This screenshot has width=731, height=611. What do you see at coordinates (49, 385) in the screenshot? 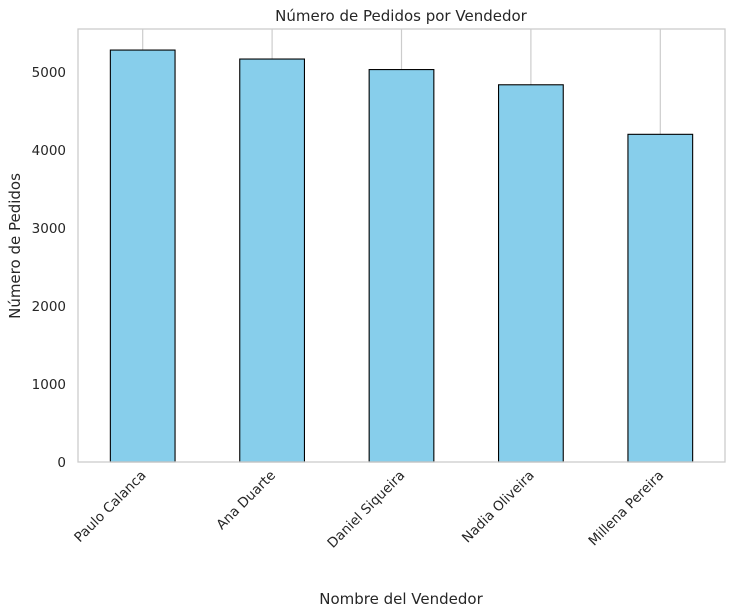
I see `y-tick-label: 1000` at bounding box center [49, 385].